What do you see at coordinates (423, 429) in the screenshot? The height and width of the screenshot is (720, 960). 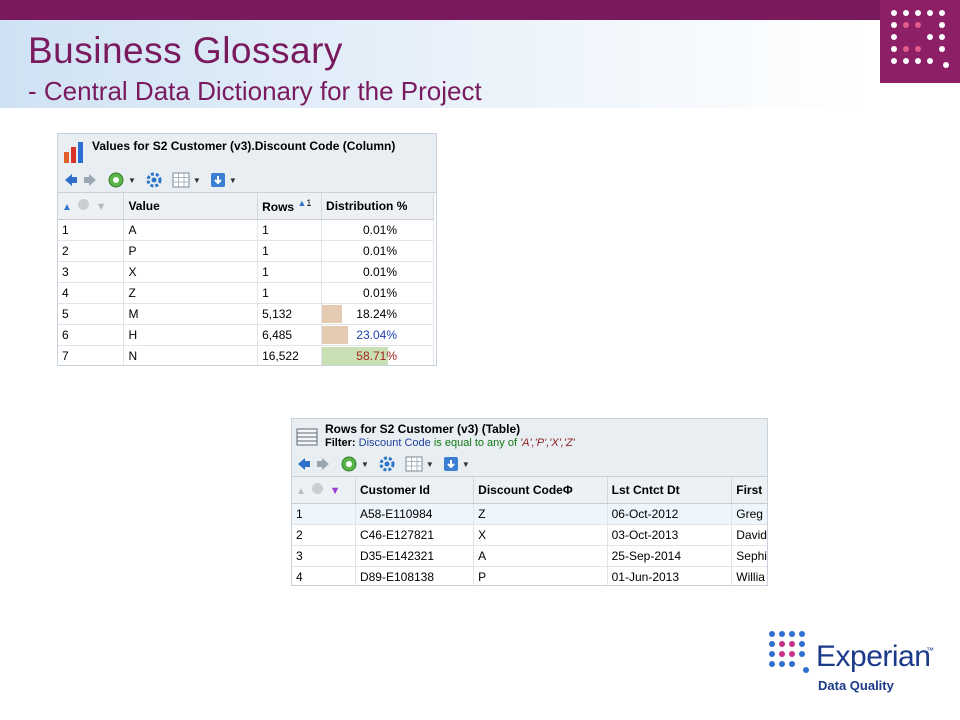 I see `rows-panel-title: Rows for S2 Customer (v3) (Table)` at bounding box center [423, 429].